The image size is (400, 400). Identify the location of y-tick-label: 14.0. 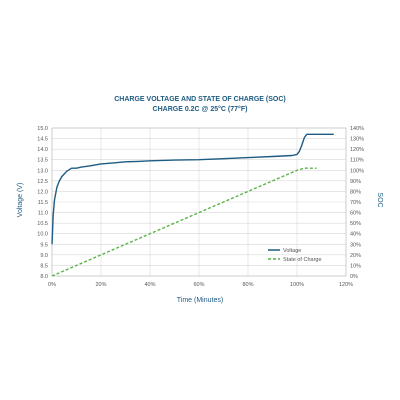
(42, 150).